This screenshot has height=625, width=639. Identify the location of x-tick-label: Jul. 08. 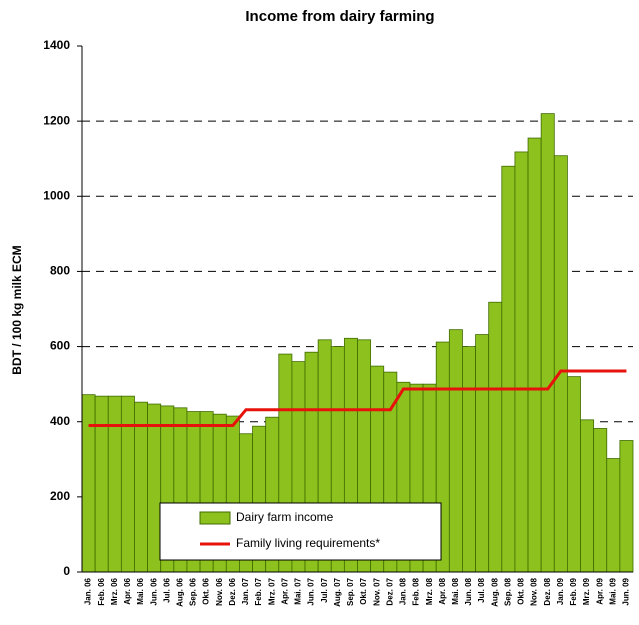
(481, 589).